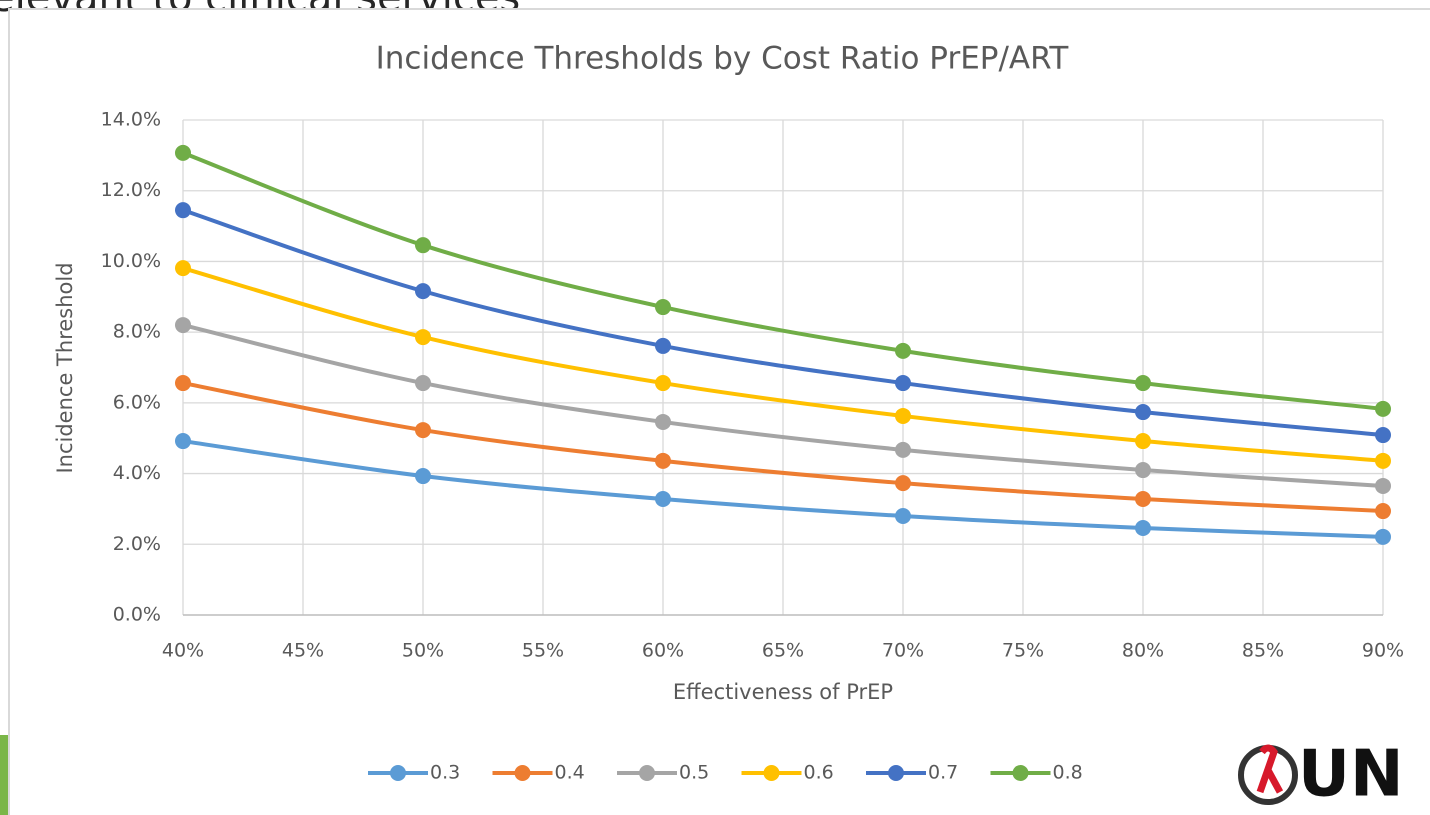 This screenshot has width=1430, height=815. Describe the element at coordinates (819, 773) in the screenshot. I see `legend-label: 0.6` at that location.